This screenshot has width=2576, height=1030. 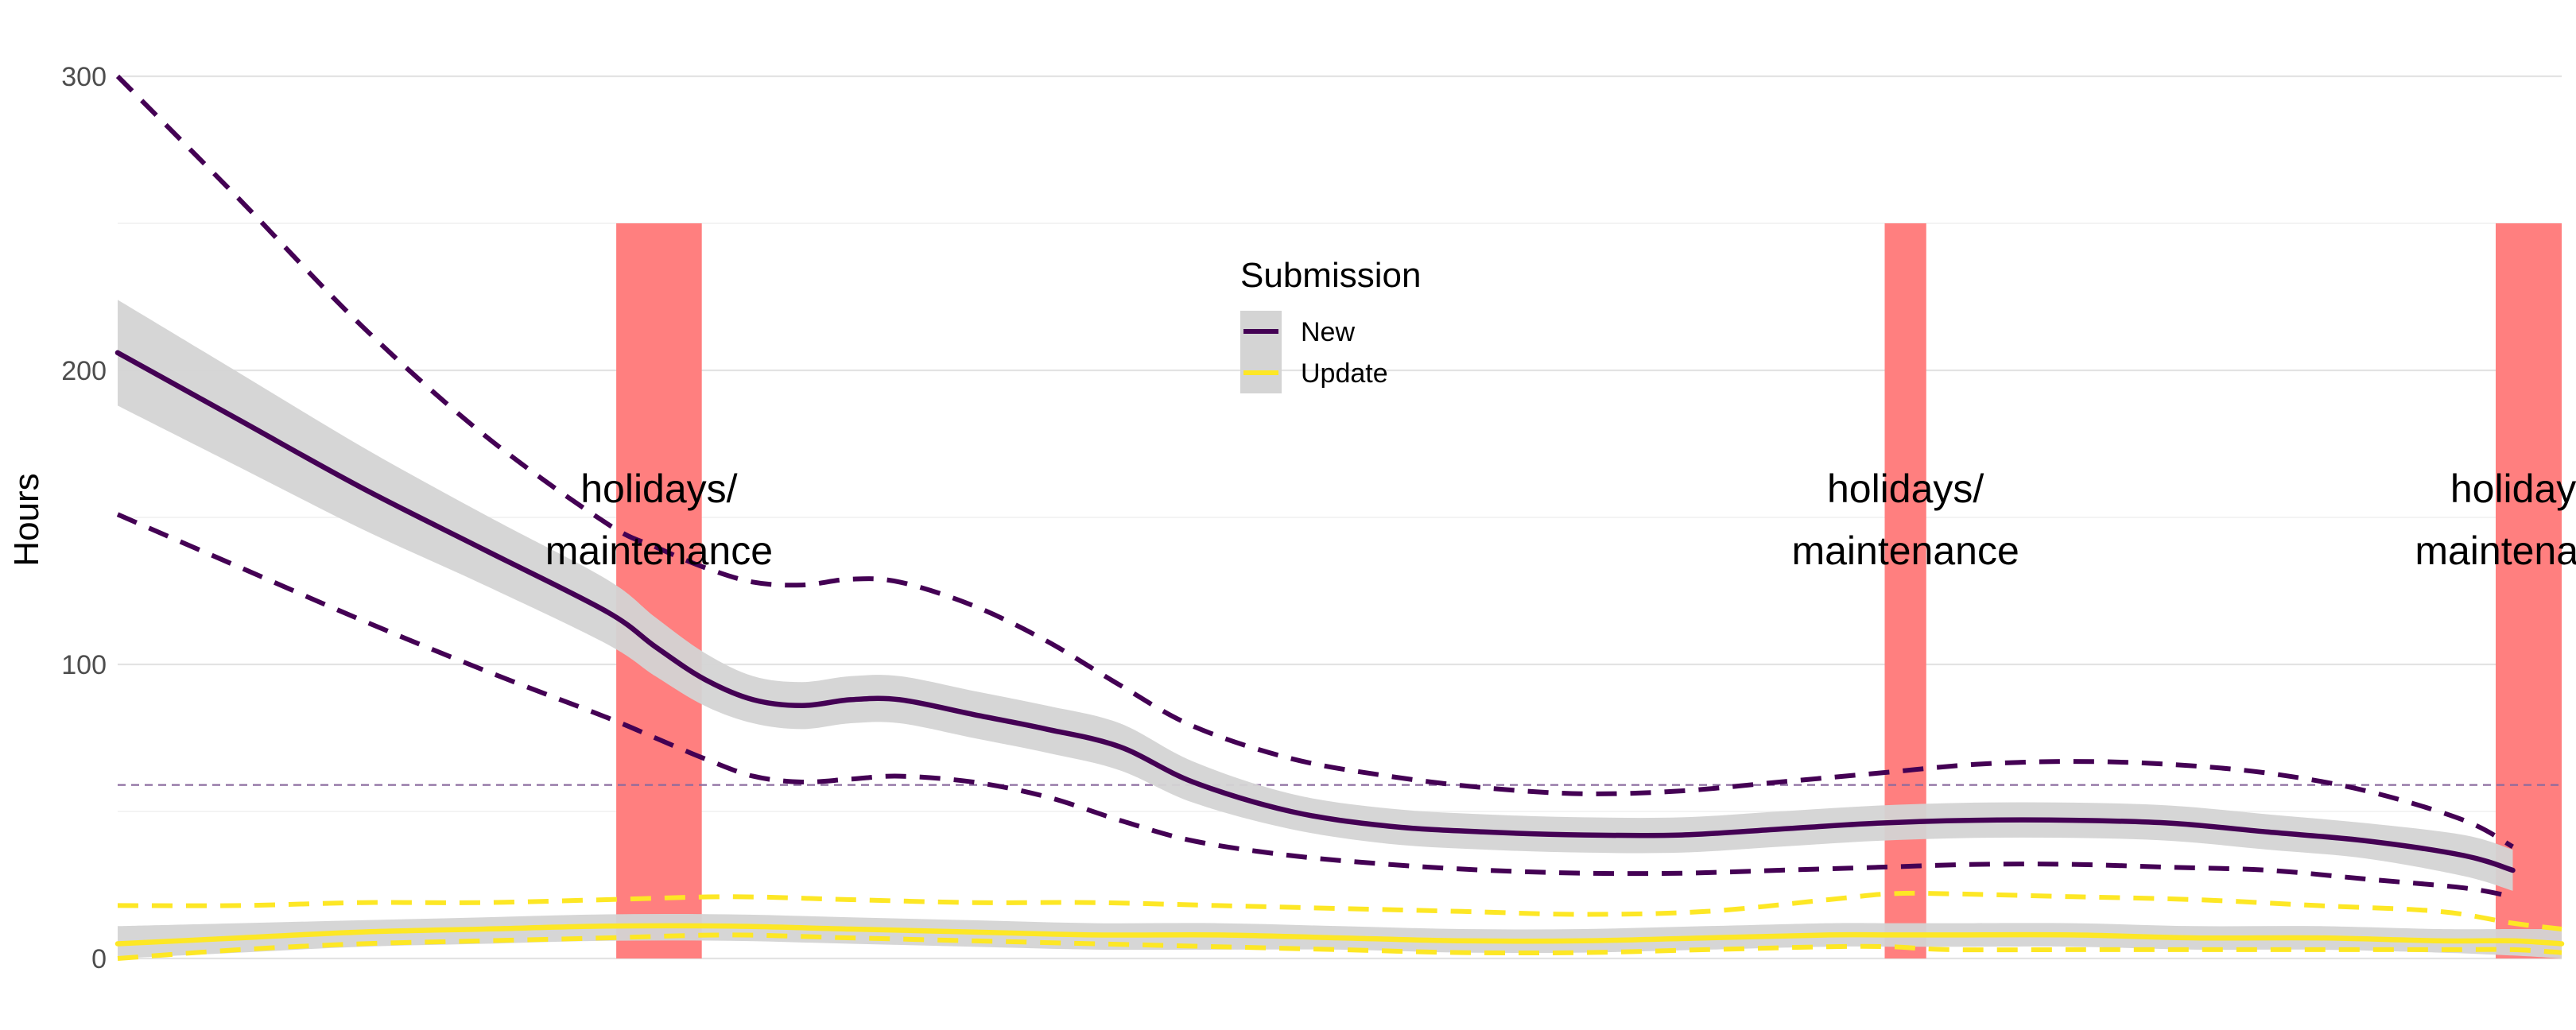 I want to click on legend-label-new: New, so click(x=1328, y=332).